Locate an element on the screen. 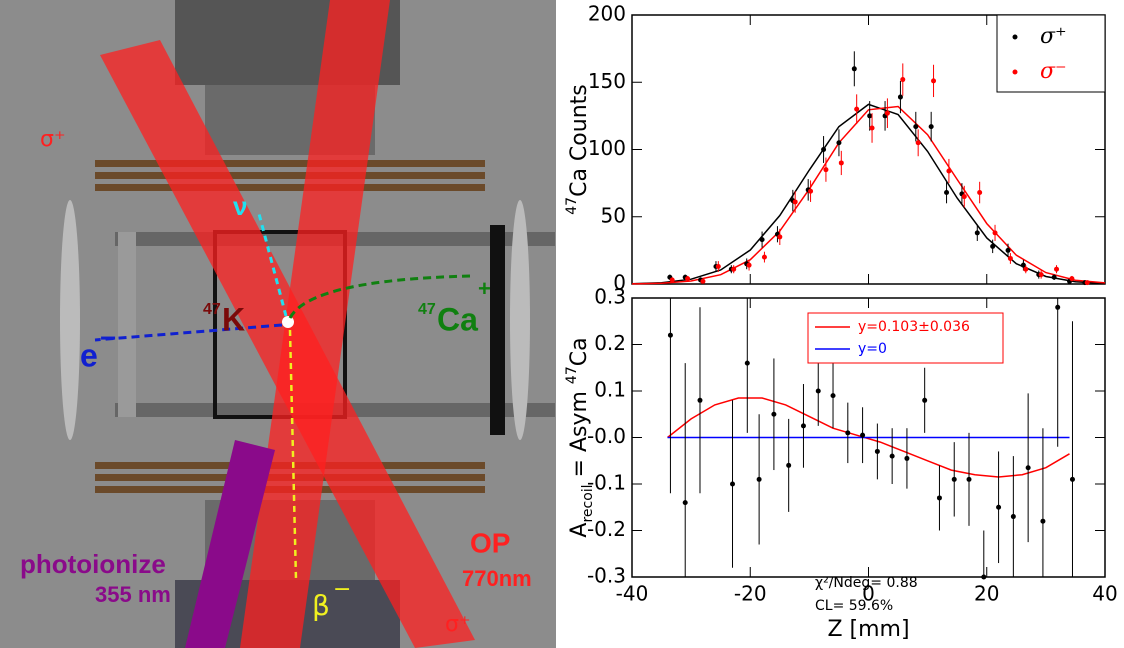 The height and width of the screenshot is (648, 1124). y-tick-label: 100 is located at coordinates (607, 148).